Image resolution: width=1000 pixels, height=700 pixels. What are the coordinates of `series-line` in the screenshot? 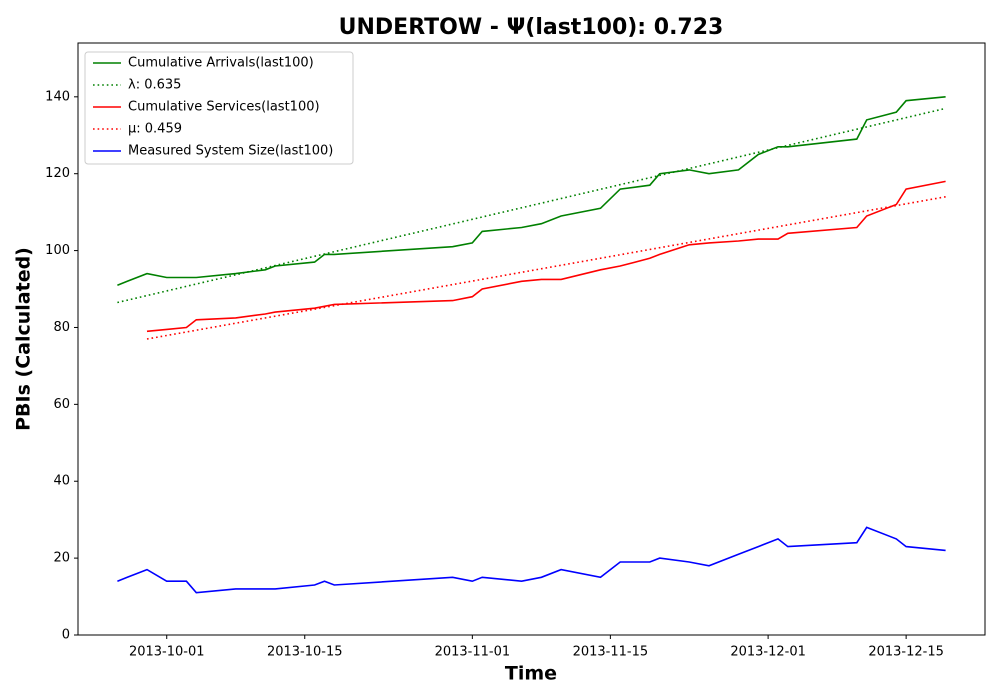 It's located at (531, 560).